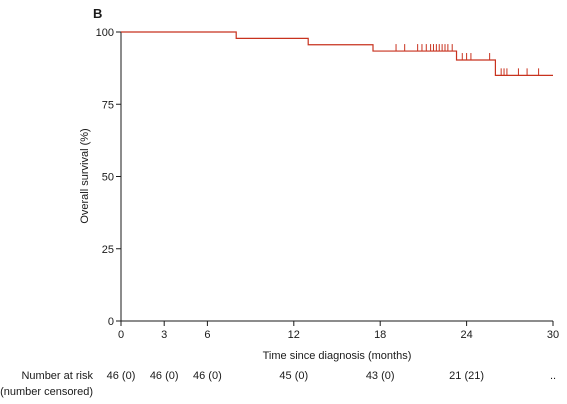  What do you see at coordinates (108, 105) in the screenshot?
I see `y-tick-label: 75` at bounding box center [108, 105].